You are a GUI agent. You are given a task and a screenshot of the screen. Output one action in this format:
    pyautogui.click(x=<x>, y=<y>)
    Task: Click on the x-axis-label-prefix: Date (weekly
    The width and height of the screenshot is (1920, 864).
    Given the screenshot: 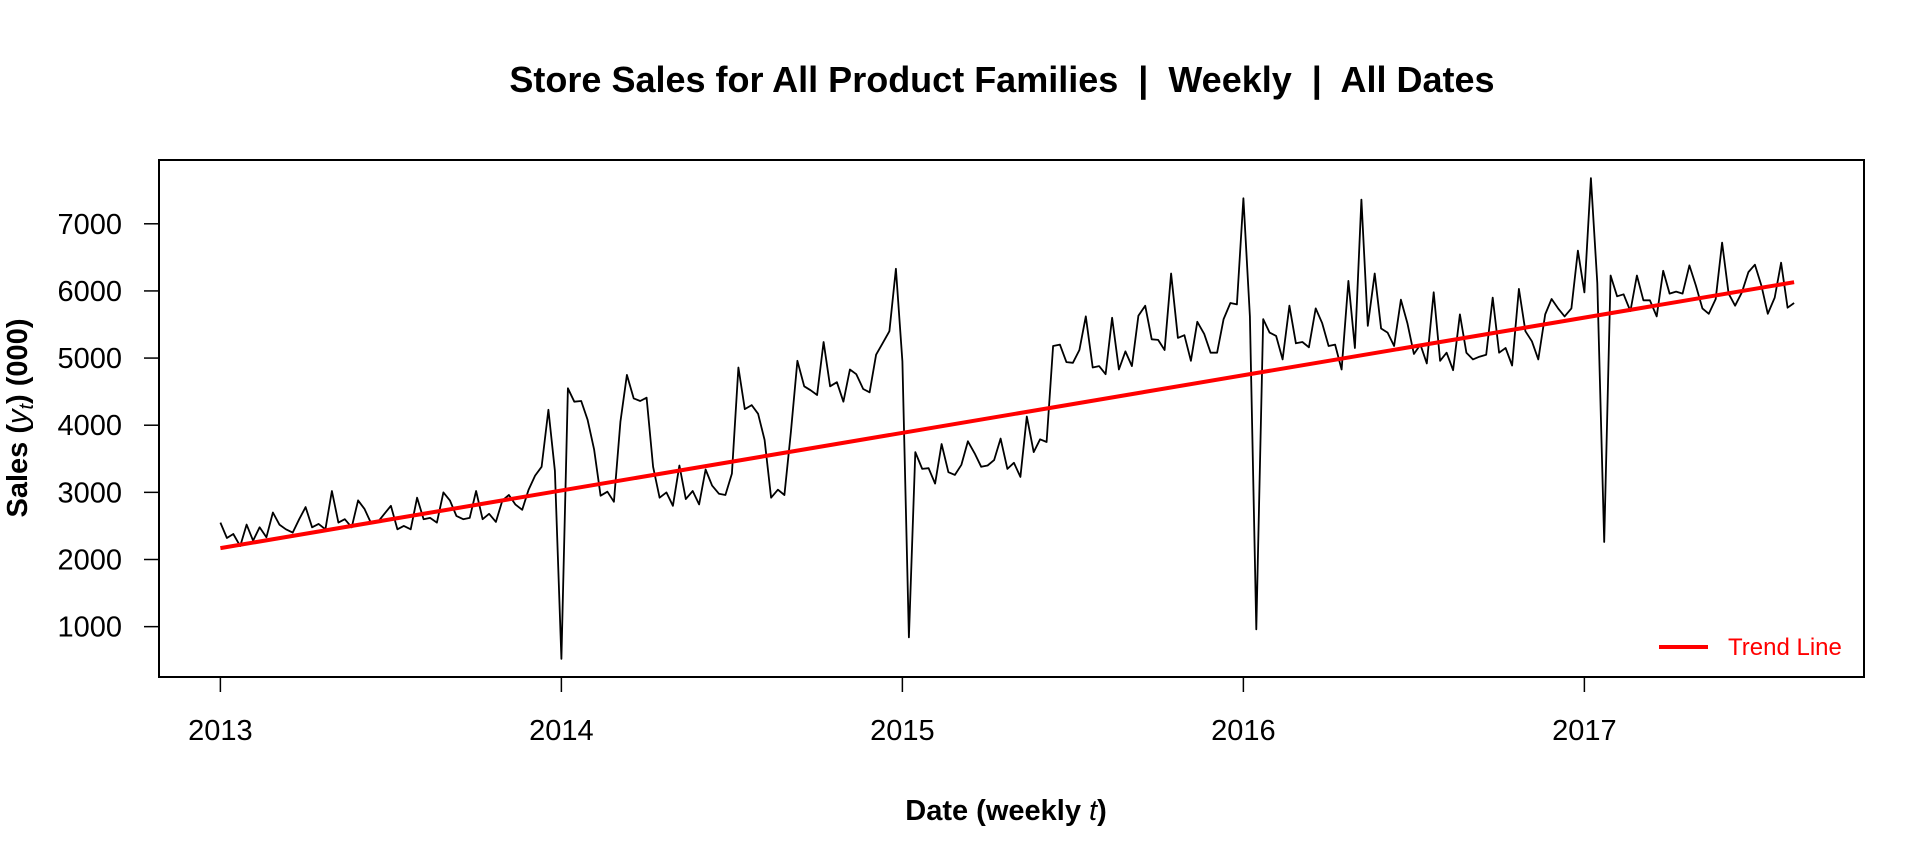 What is the action you would take?
    pyautogui.click(x=997, y=811)
    